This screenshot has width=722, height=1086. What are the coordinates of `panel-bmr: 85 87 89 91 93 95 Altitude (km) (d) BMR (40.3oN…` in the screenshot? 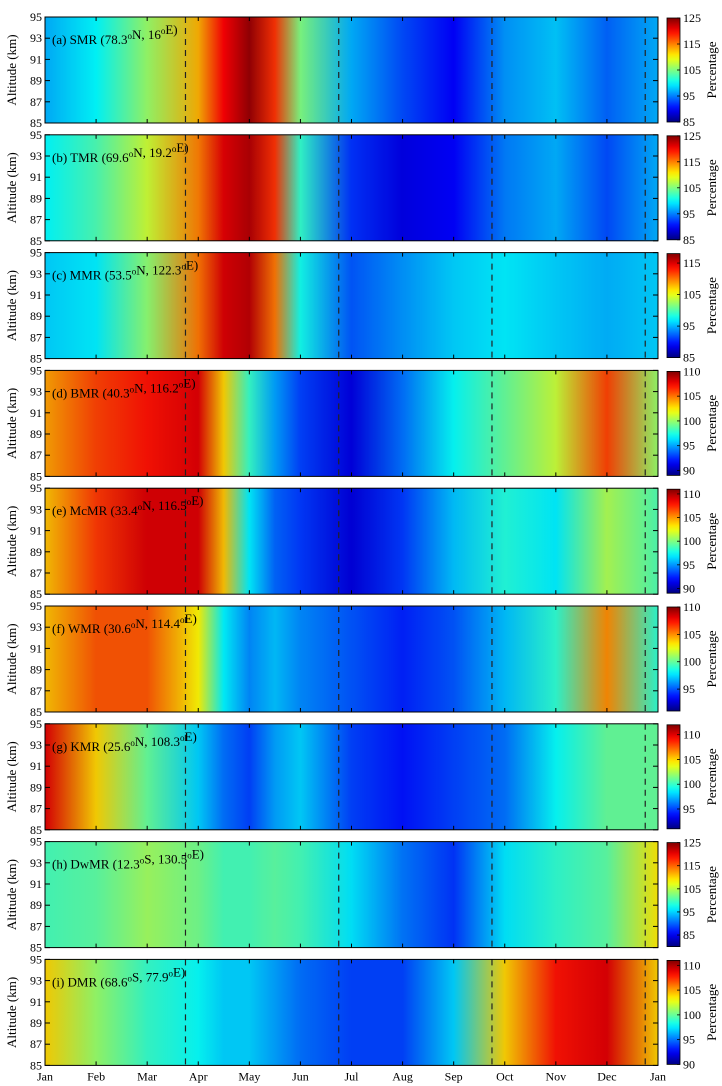 It's located at (361, 423).